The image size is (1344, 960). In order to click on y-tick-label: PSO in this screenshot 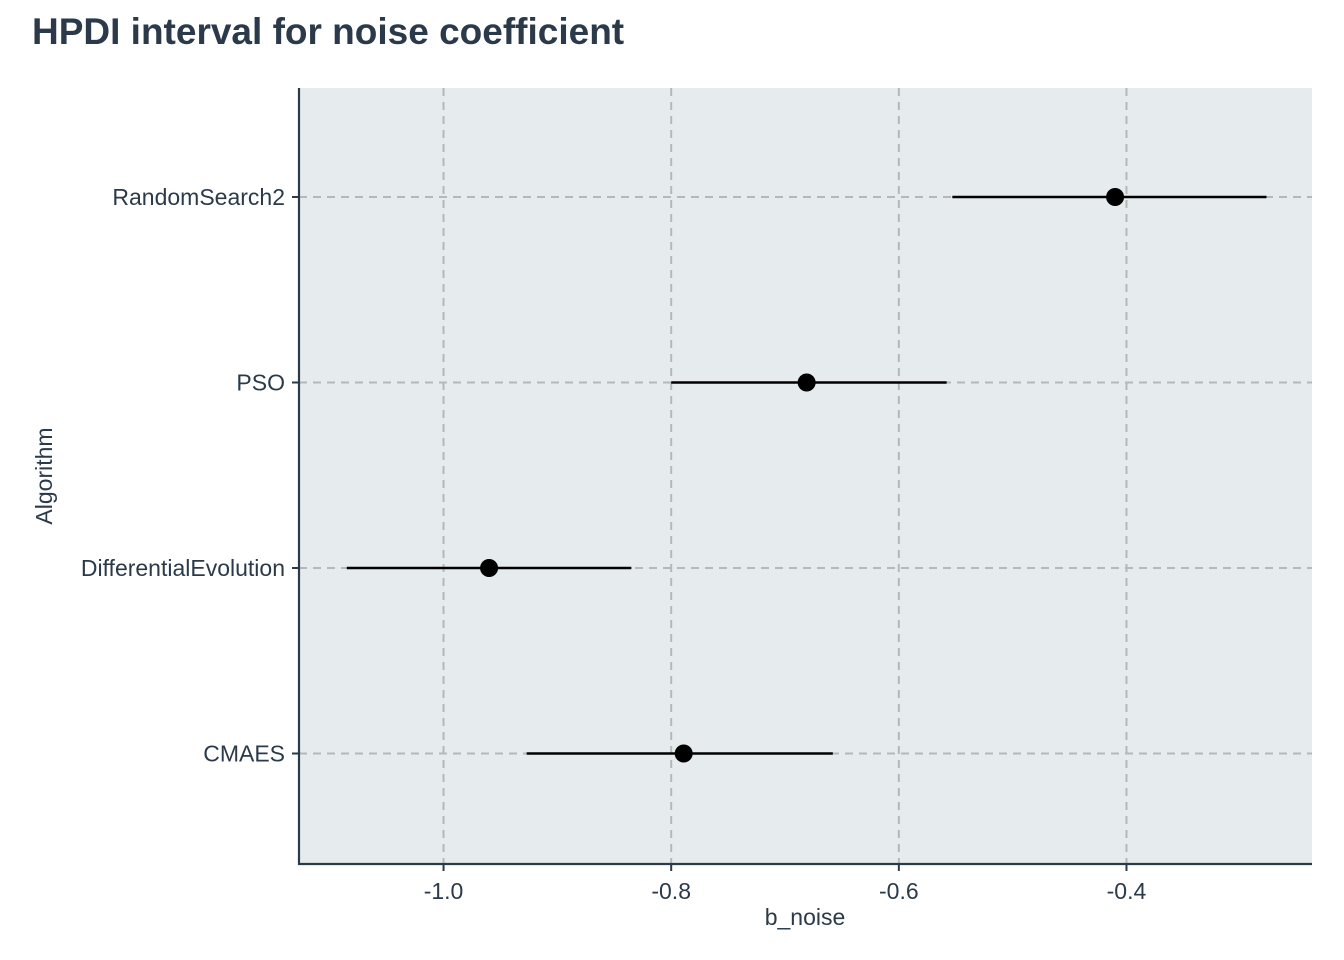, I will do `click(260, 383)`.